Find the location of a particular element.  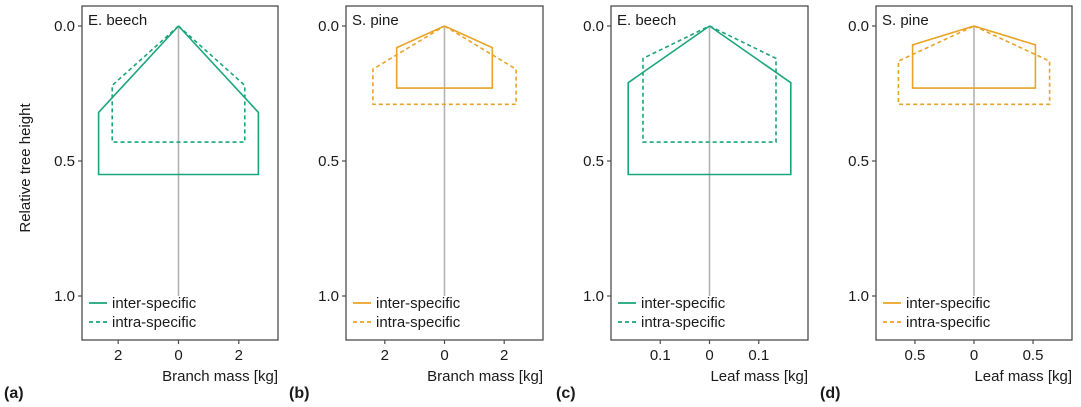

y-axis-title: Relative tree height is located at coordinates (25, 168).